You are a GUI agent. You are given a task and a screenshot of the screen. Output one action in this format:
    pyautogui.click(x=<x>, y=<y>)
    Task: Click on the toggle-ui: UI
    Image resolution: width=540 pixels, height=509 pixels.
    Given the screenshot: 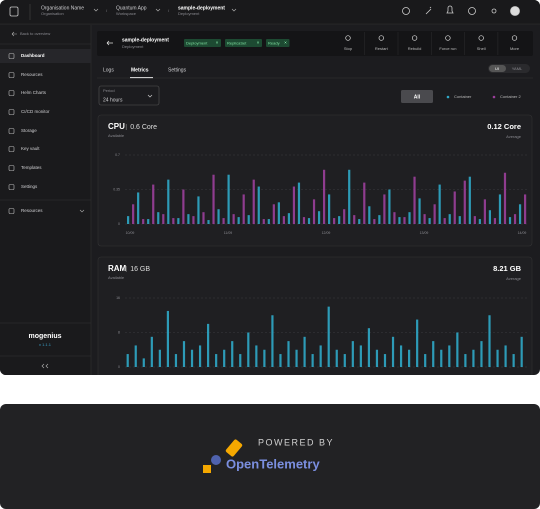 What is the action you would take?
    pyautogui.click(x=497, y=68)
    